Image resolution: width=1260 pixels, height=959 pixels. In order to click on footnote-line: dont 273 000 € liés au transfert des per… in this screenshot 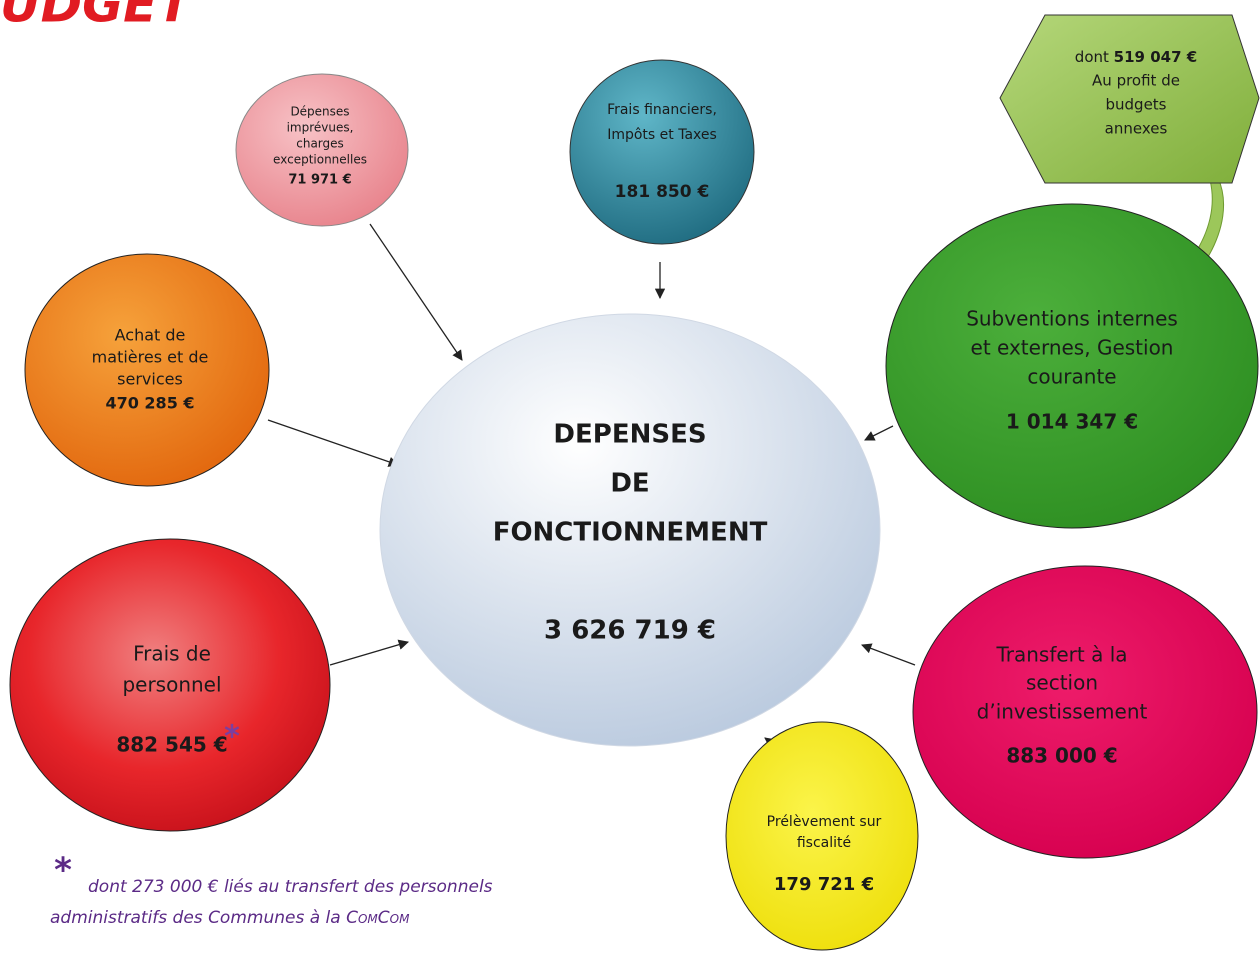, I will do `click(290, 887)`.